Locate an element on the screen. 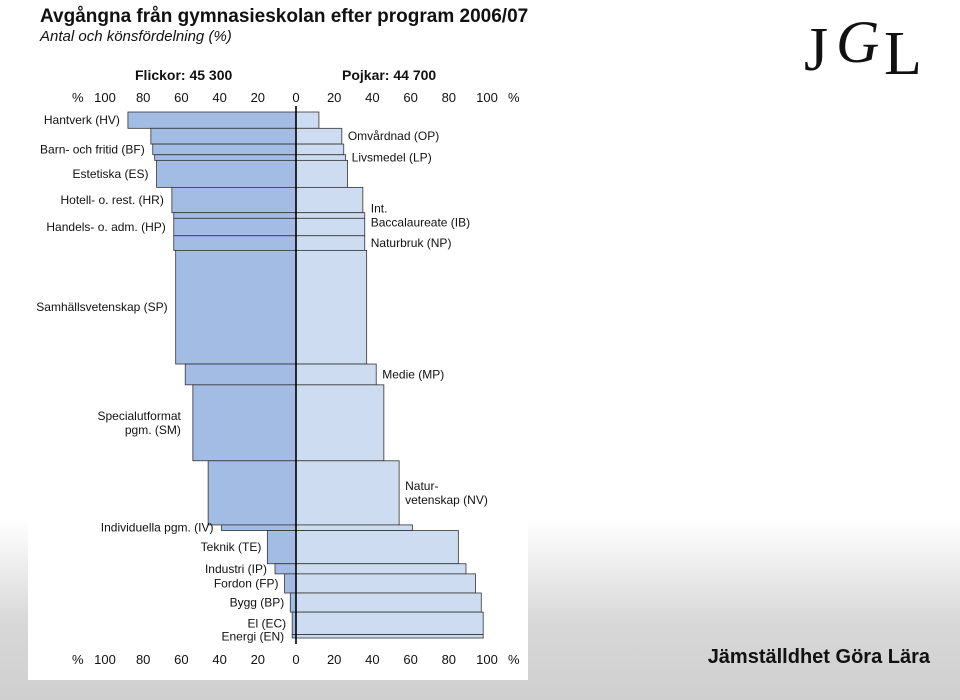  label-es: Estetiska (ES) is located at coordinates (111, 174).